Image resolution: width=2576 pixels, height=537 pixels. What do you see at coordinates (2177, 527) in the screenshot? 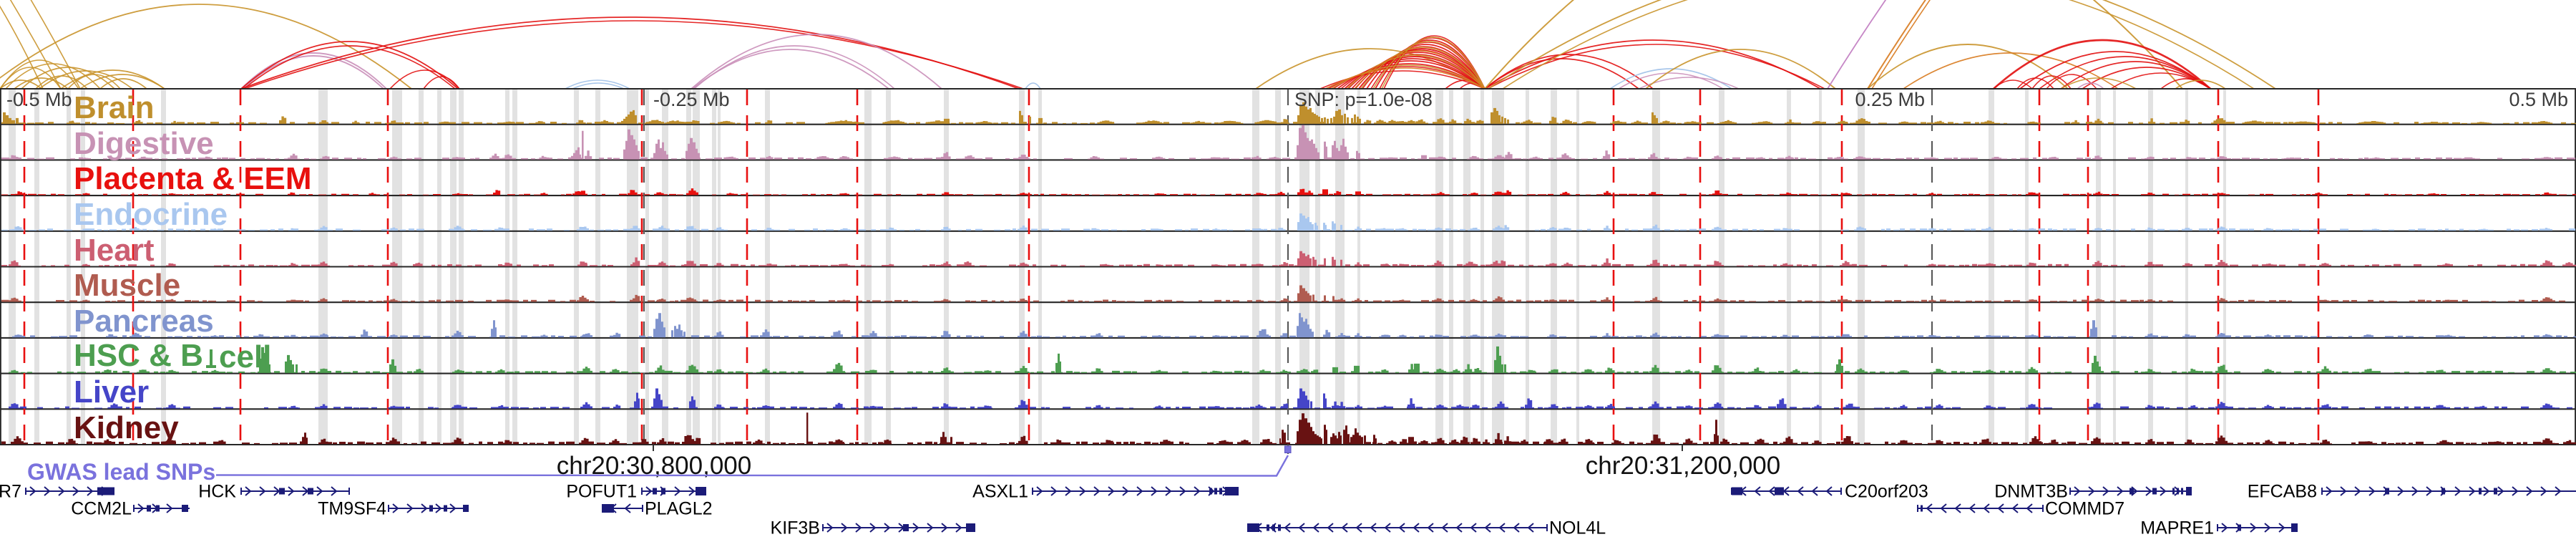
I see `svg-text: MAPRE1` at bounding box center [2177, 527].